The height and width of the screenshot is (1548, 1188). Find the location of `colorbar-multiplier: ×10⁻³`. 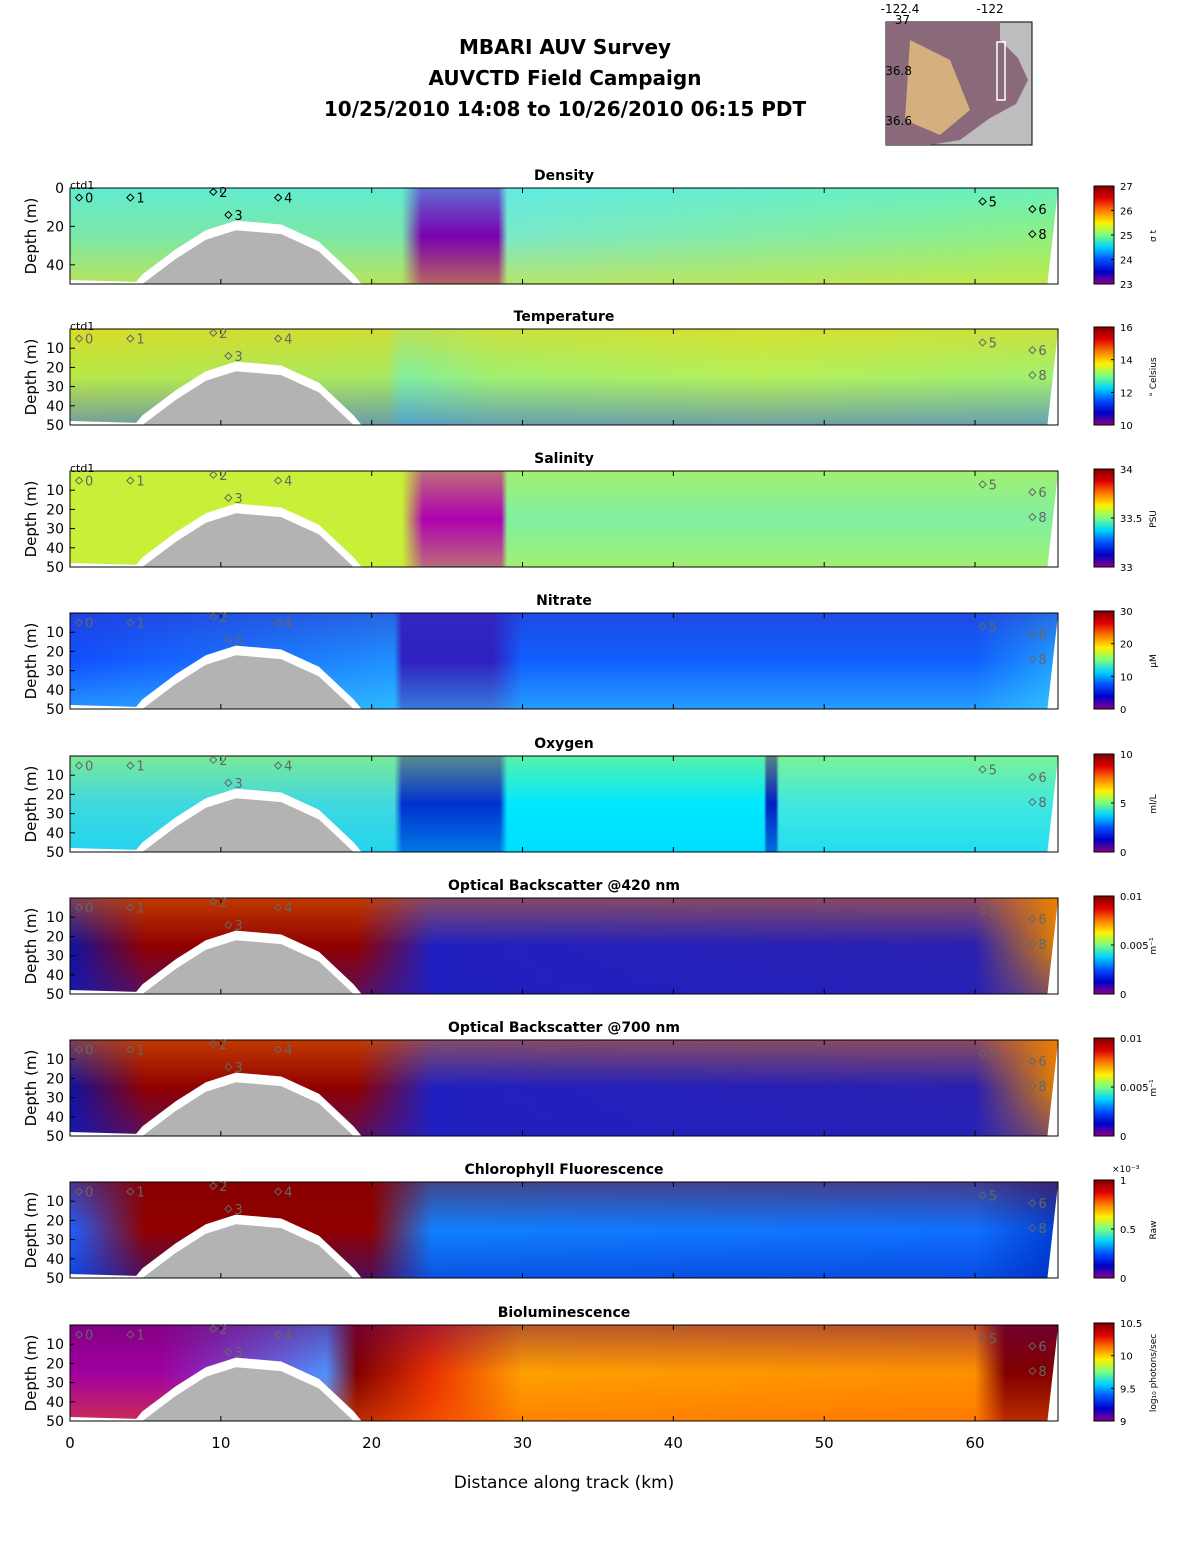

colorbar-multiplier: ×10⁻³ is located at coordinates (1126, 1170).